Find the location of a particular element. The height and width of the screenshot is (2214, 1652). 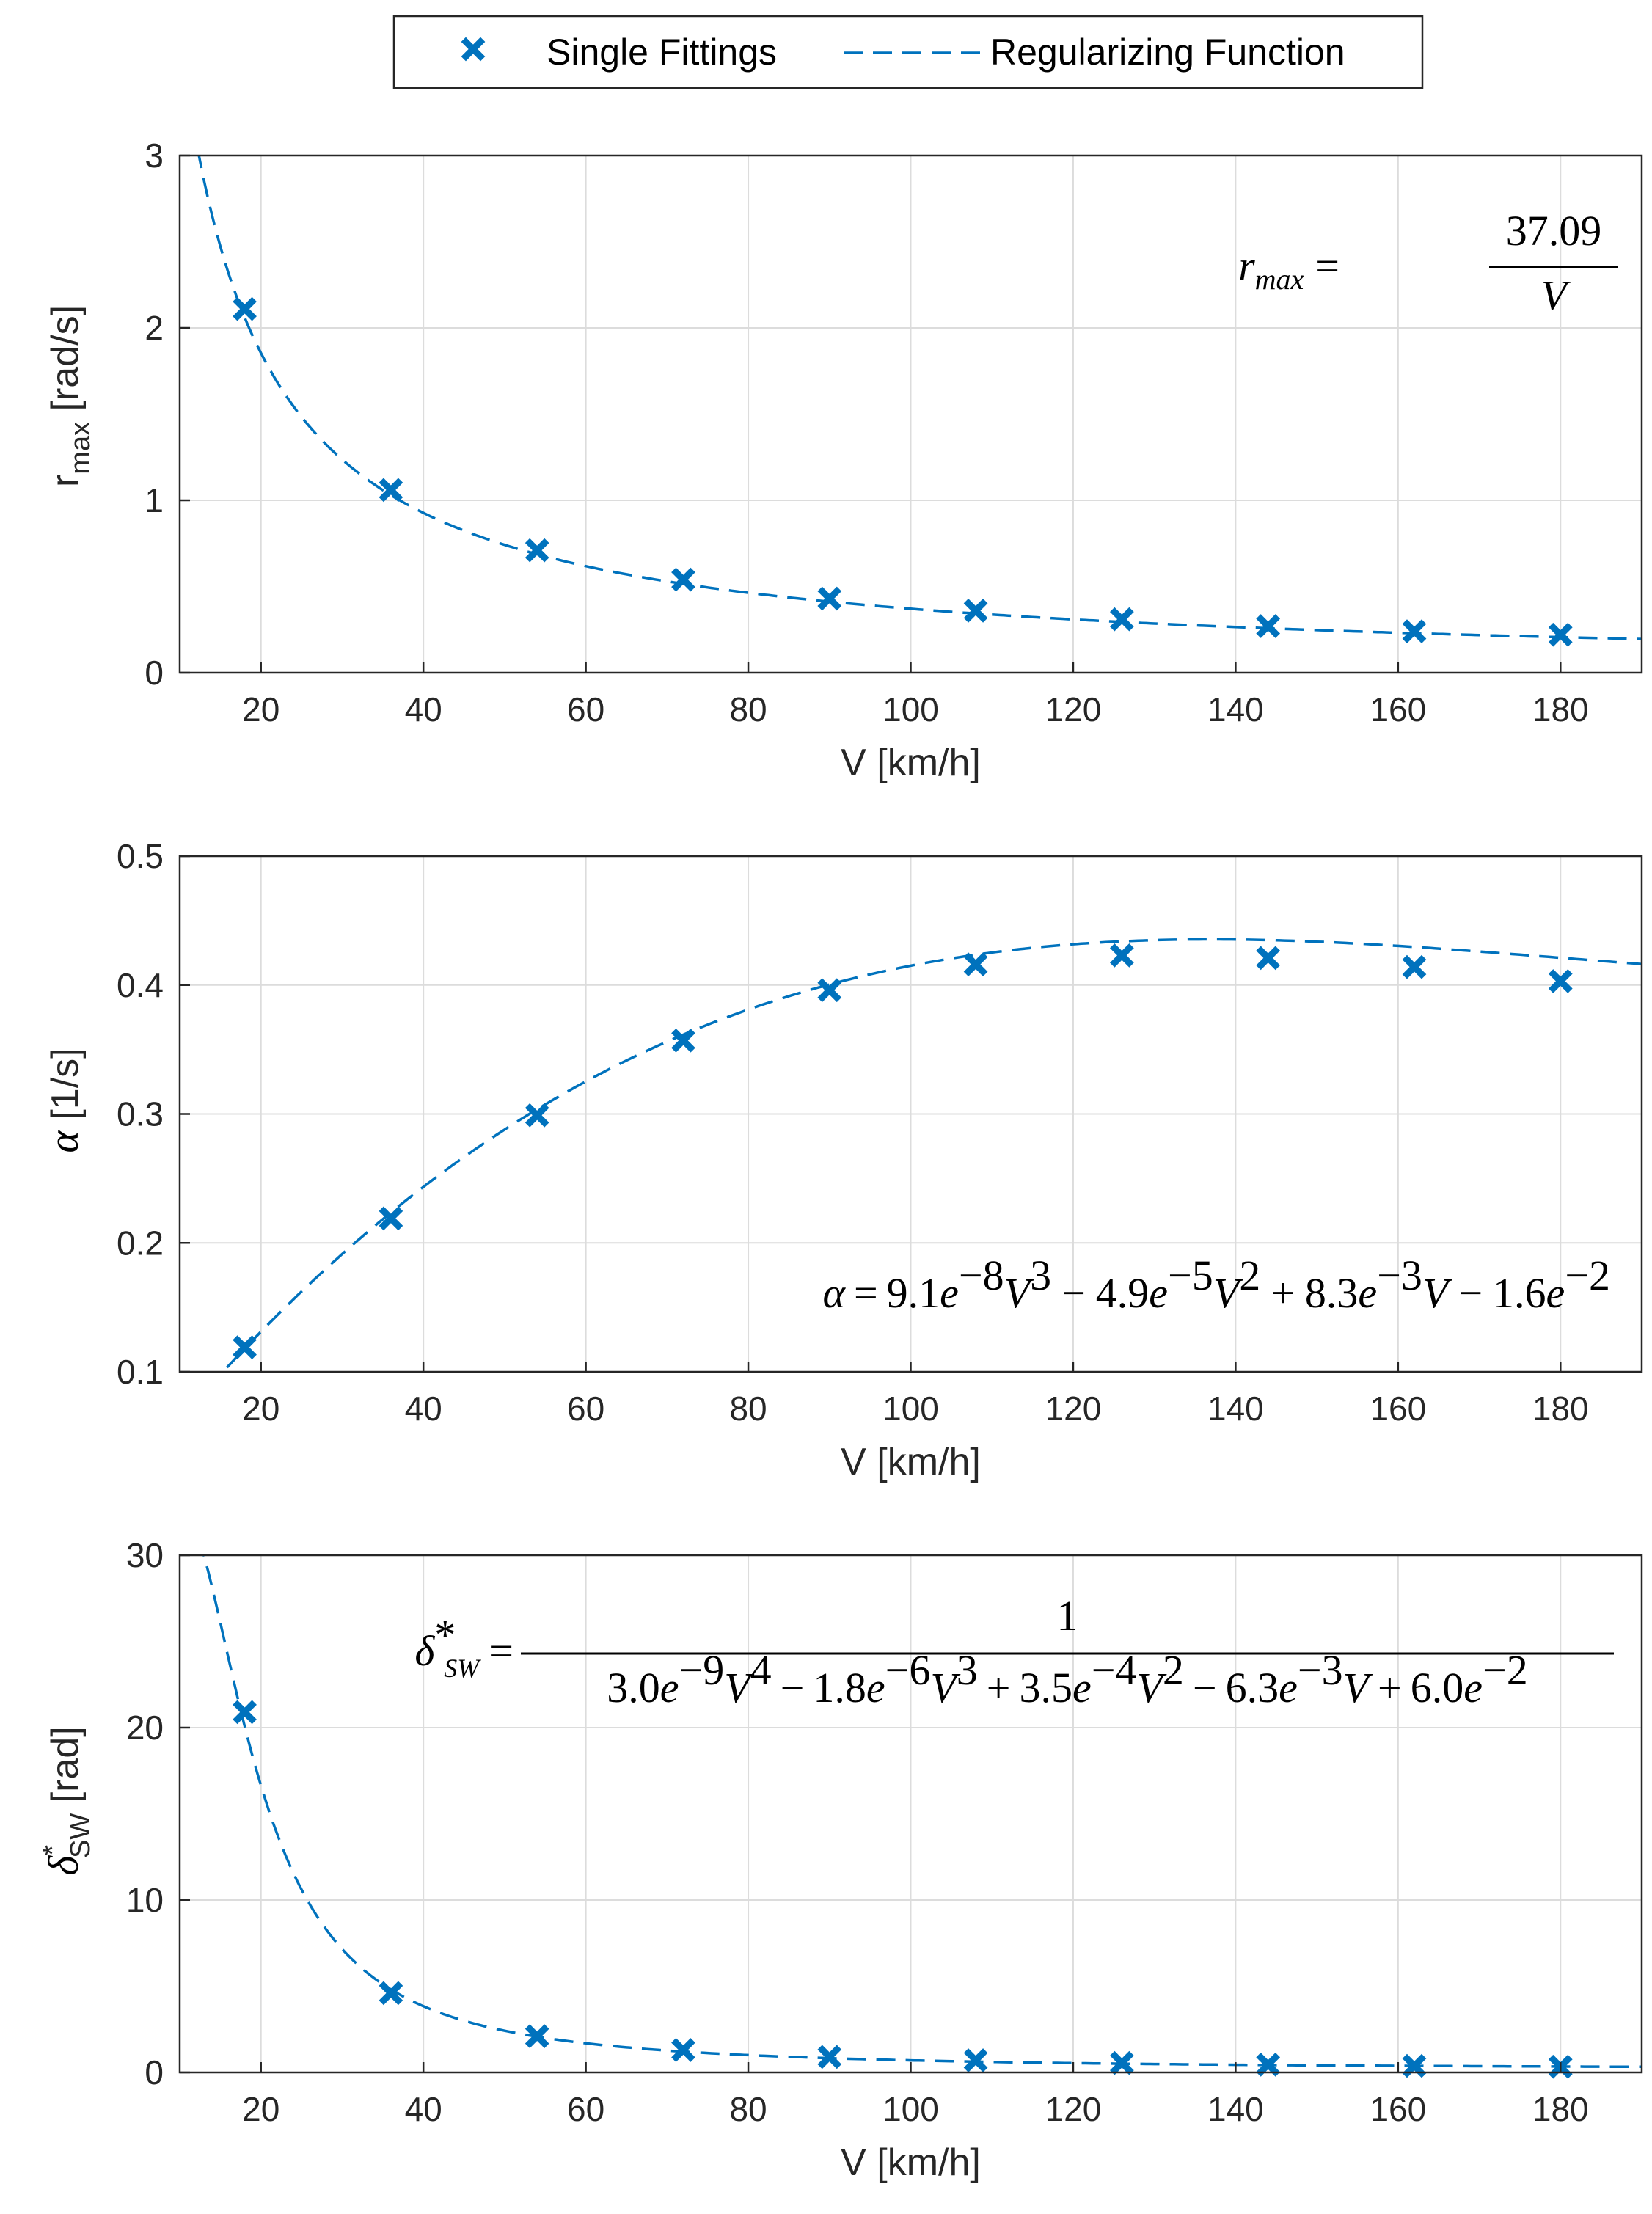

r-max-y-tick-label: 3 is located at coordinates (154, 155).